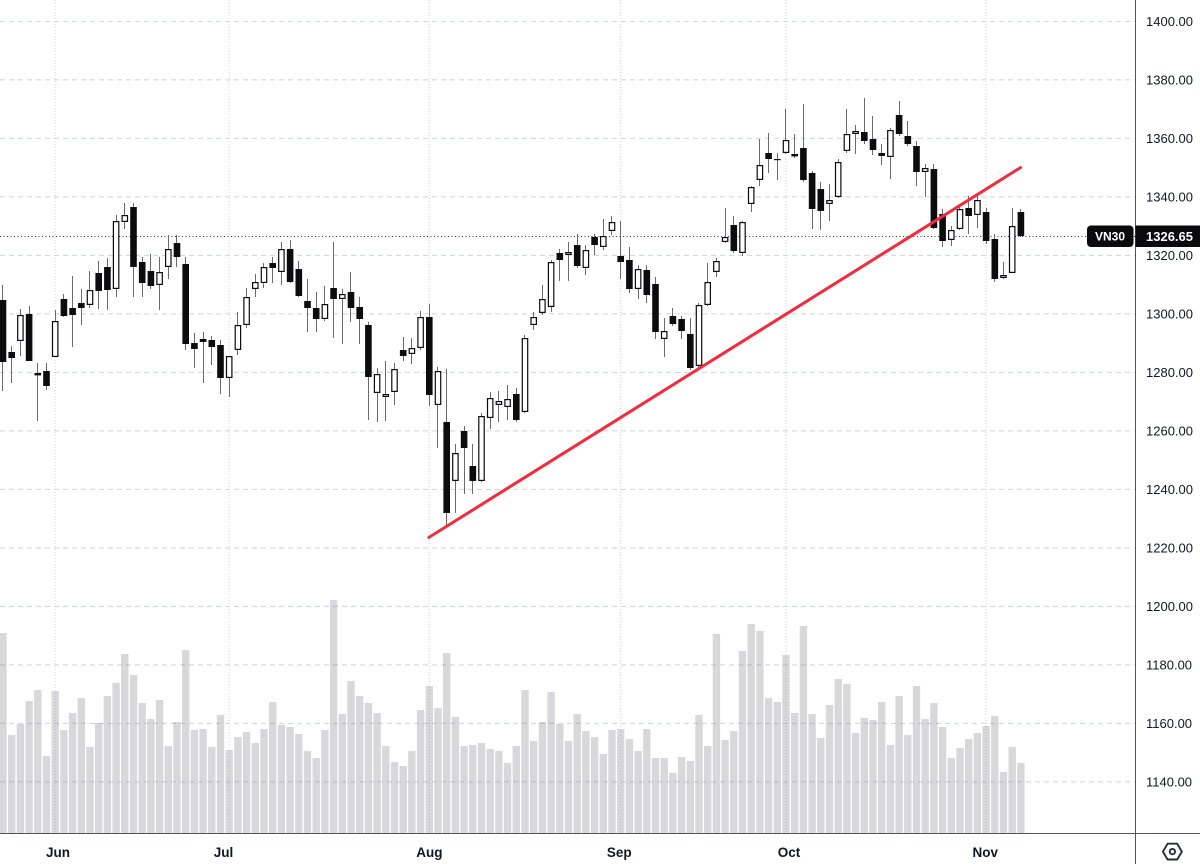 Image resolution: width=1200 pixels, height=864 pixels. What do you see at coordinates (224, 852) in the screenshot?
I see `svg-text: Jul` at bounding box center [224, 852].